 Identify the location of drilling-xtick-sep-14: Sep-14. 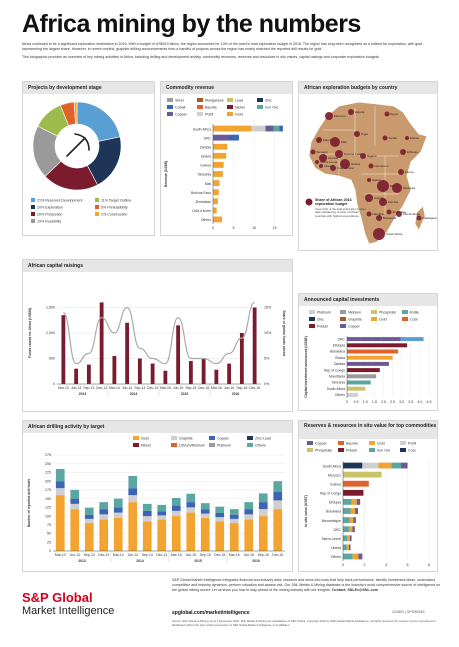
(147, 555).